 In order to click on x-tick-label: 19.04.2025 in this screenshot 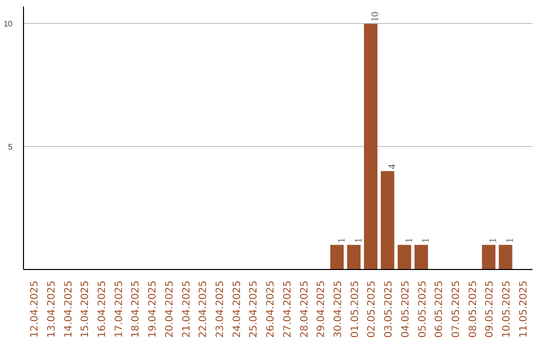, I will do `click(153, 309)`.